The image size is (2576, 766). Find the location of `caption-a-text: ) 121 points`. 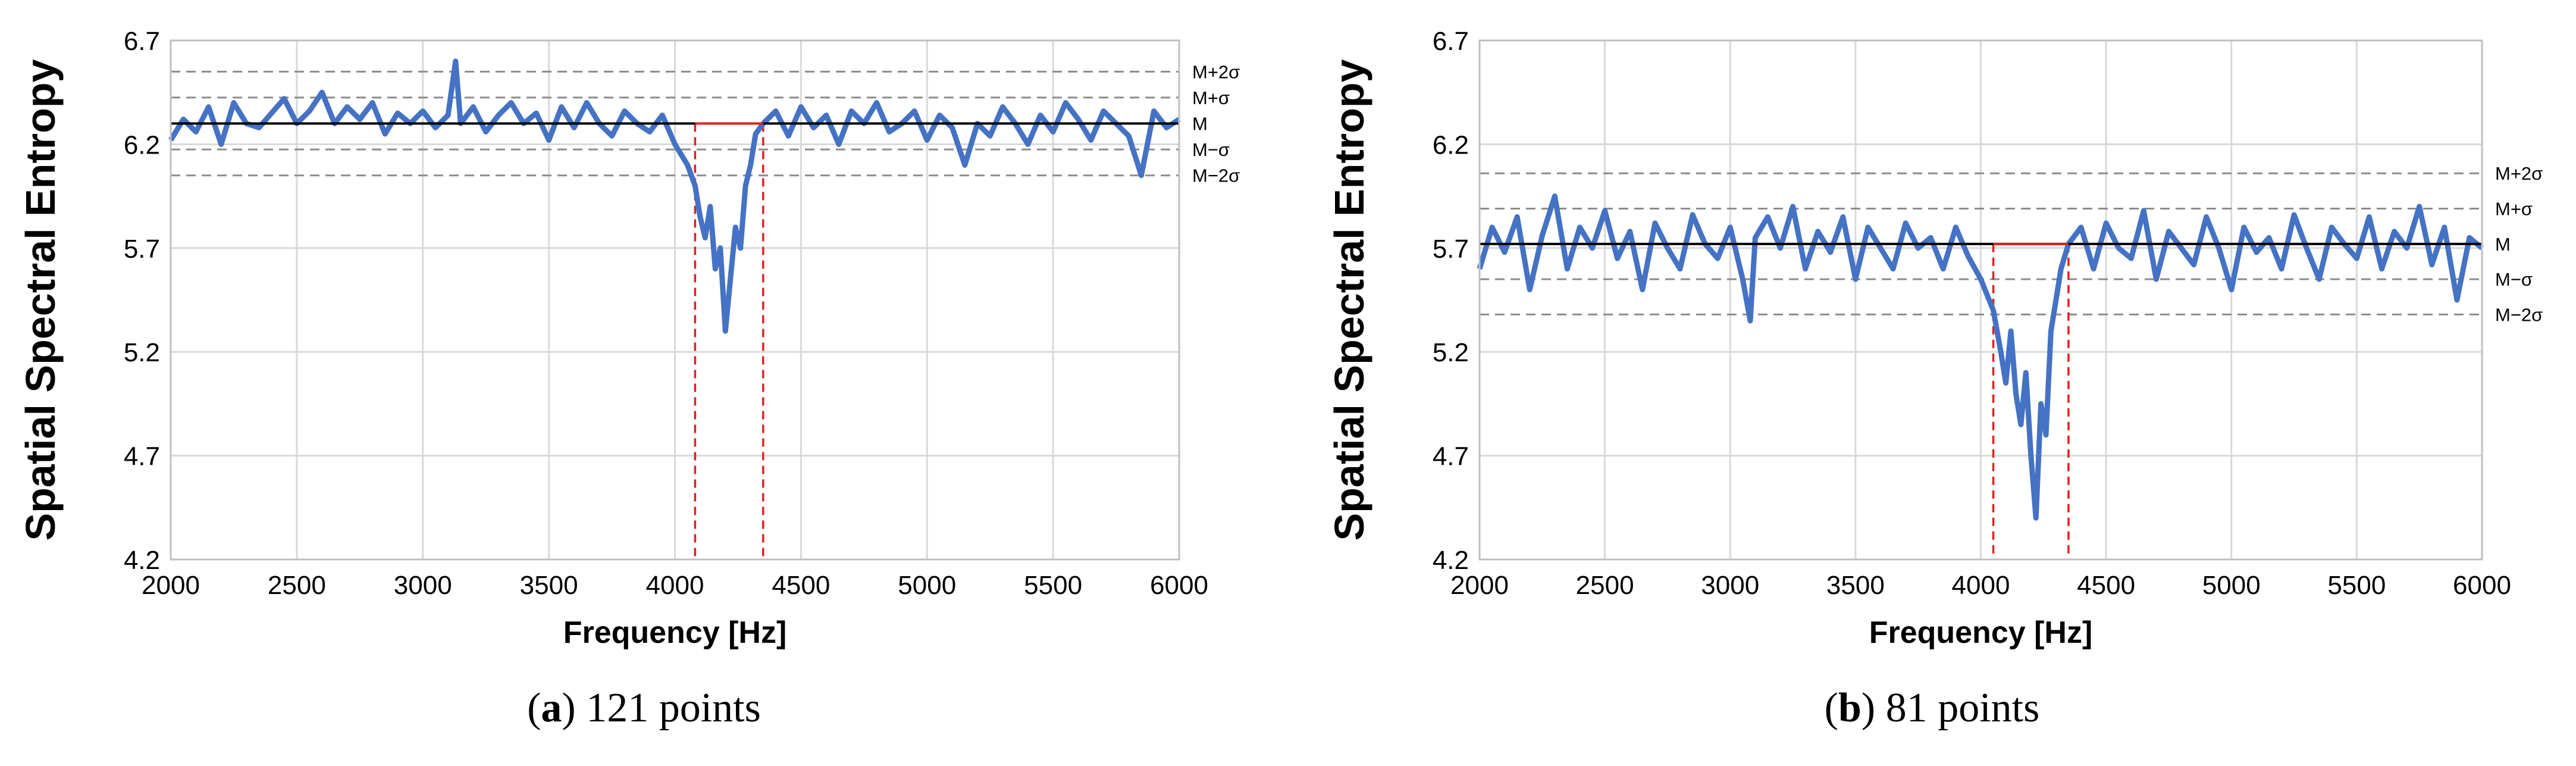

caption-a-text: ) 121 points is located at coordinates (662, 708).